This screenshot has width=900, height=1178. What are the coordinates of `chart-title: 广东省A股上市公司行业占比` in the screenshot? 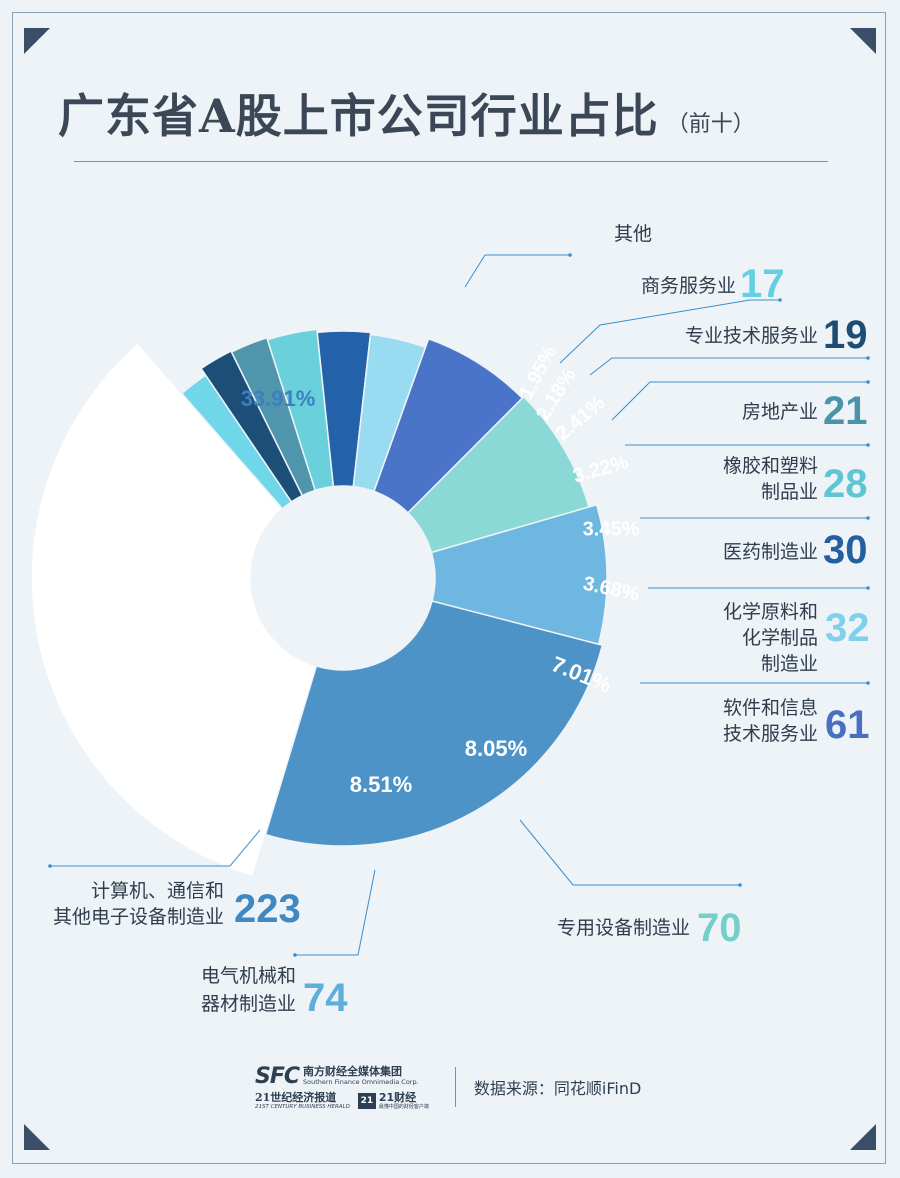 It's located at (358, 116).